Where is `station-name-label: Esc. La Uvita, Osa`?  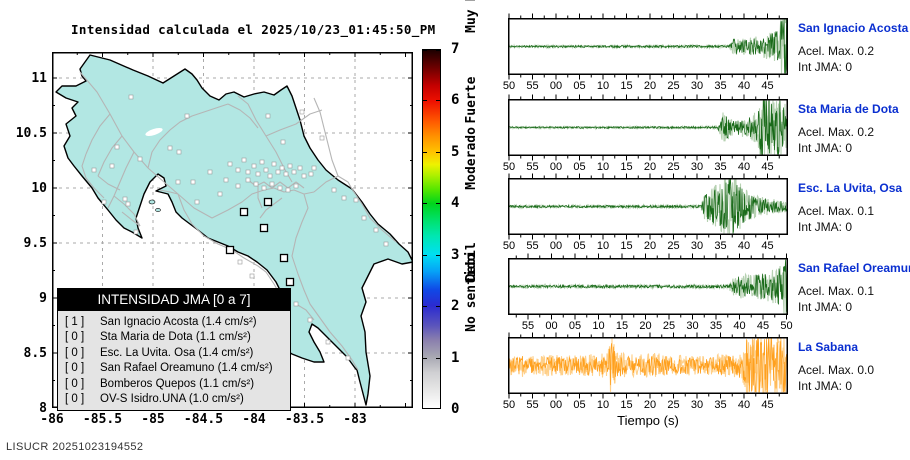 station-name-label: Esc. La Uvita, Osa is located at coordinates (850, 188).